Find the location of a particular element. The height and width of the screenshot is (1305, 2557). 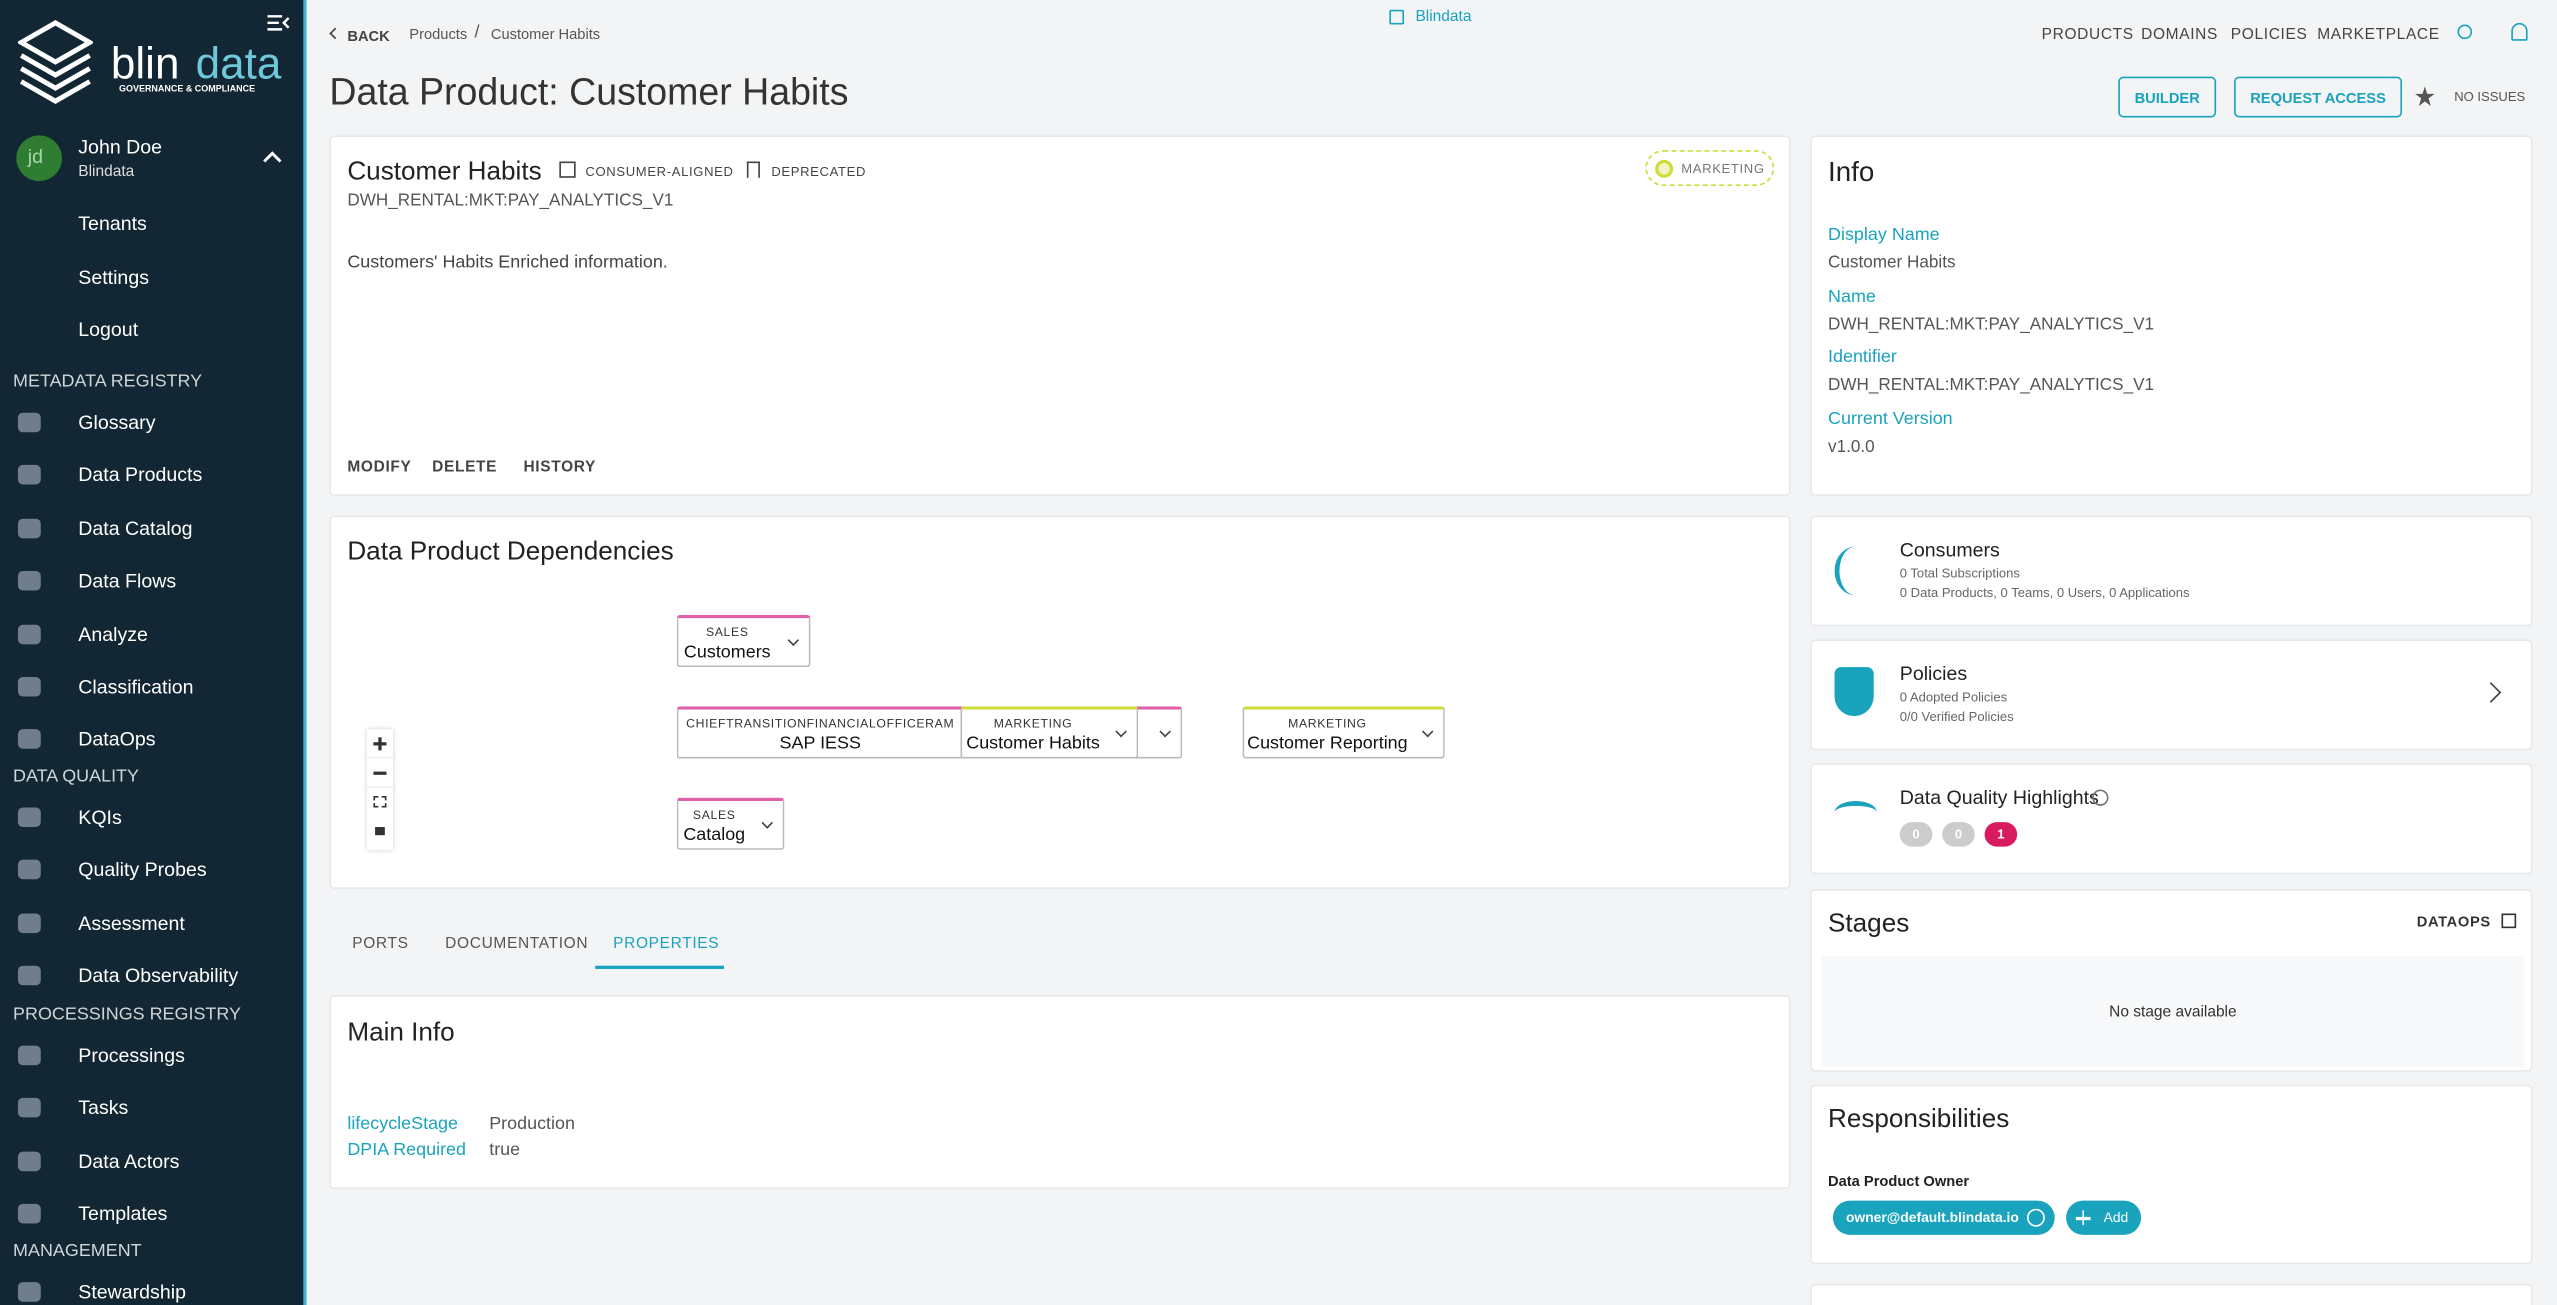

nav-section-title: PROCESSINGS REGISTRY is located at coordinates (127, 1014).